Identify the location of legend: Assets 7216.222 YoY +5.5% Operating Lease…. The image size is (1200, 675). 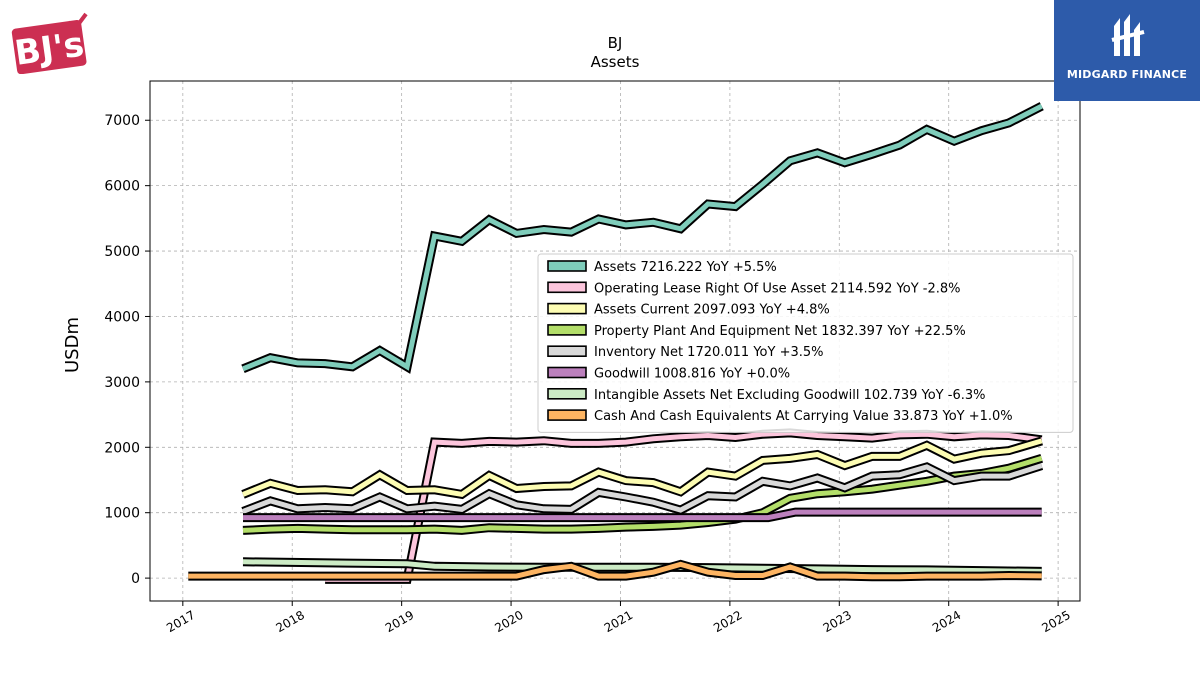
(805, 343).